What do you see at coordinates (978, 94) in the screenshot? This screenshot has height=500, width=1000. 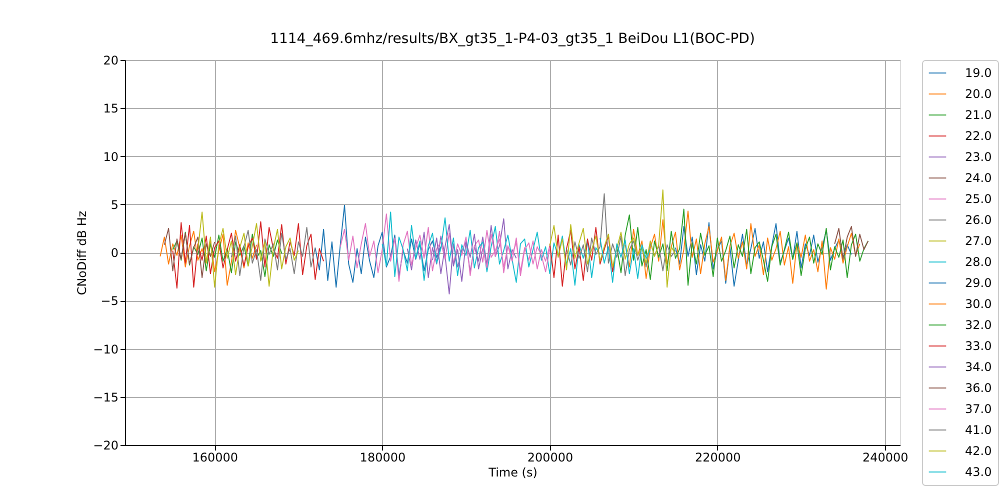 I see `legend-label: 20.0` at bounding box center [978, 94].